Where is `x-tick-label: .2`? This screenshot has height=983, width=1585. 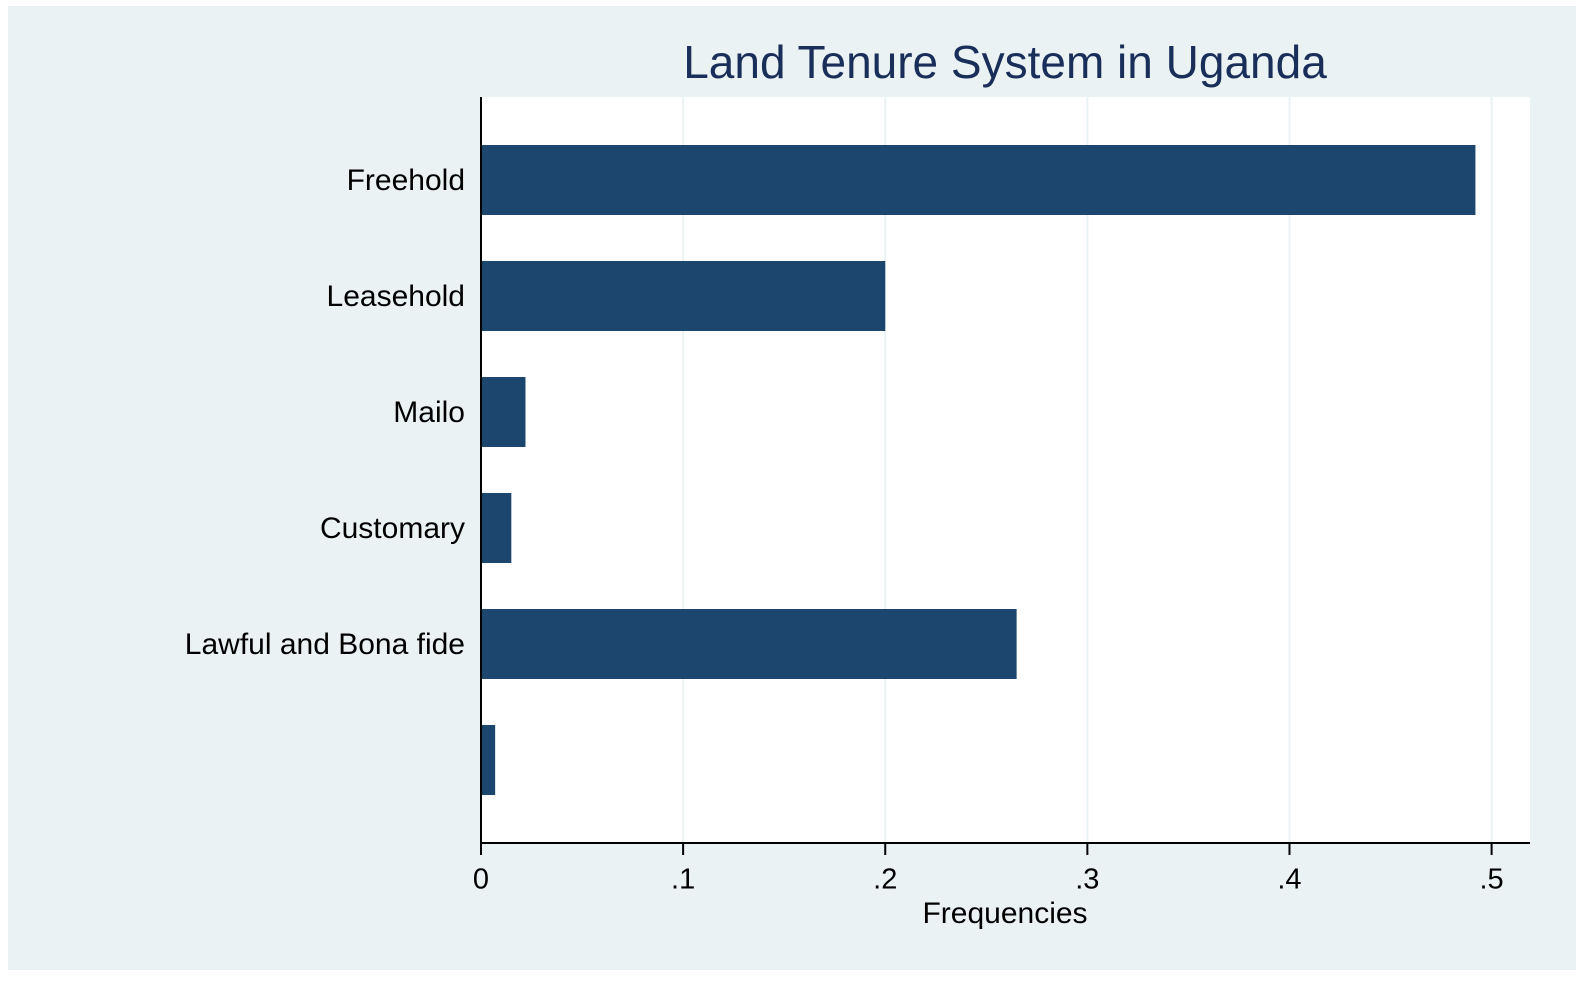
x-tick-label: .2 is located at coordinates (885, 880).